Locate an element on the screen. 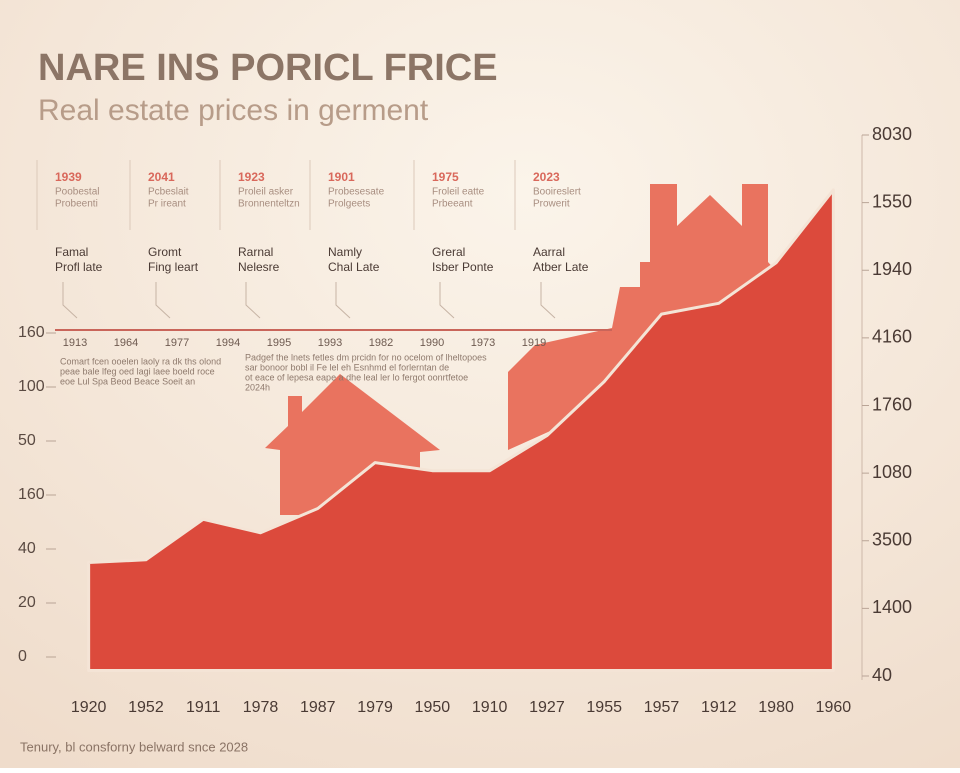 The height and width of the screenshot is (773, 960). y2-tick-label: 4160 is located at coordinates (892, 337).